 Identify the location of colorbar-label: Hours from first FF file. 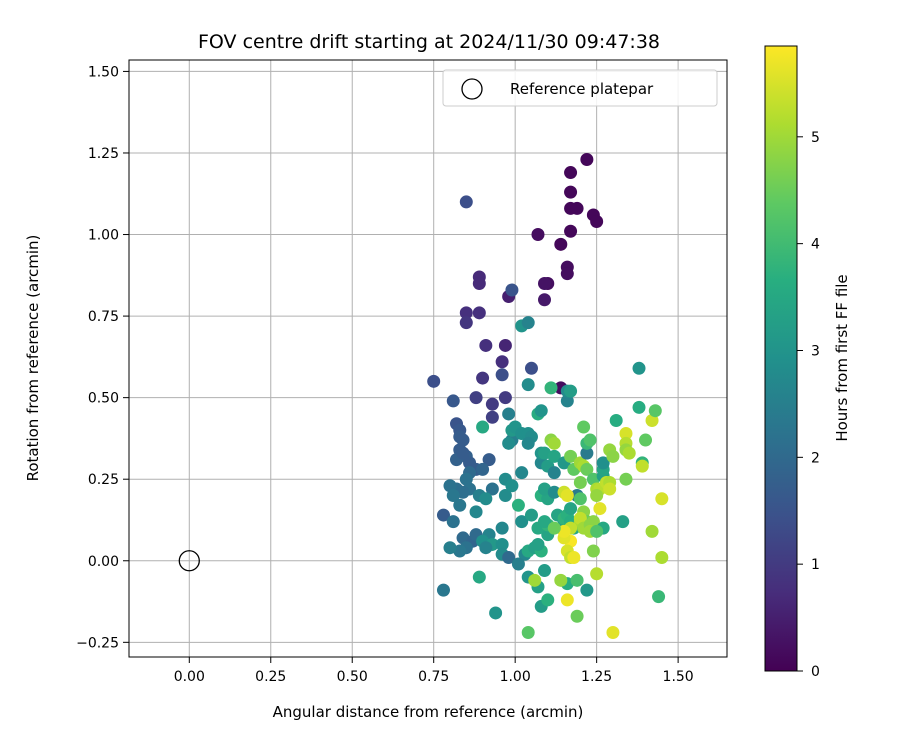
(842, 357).